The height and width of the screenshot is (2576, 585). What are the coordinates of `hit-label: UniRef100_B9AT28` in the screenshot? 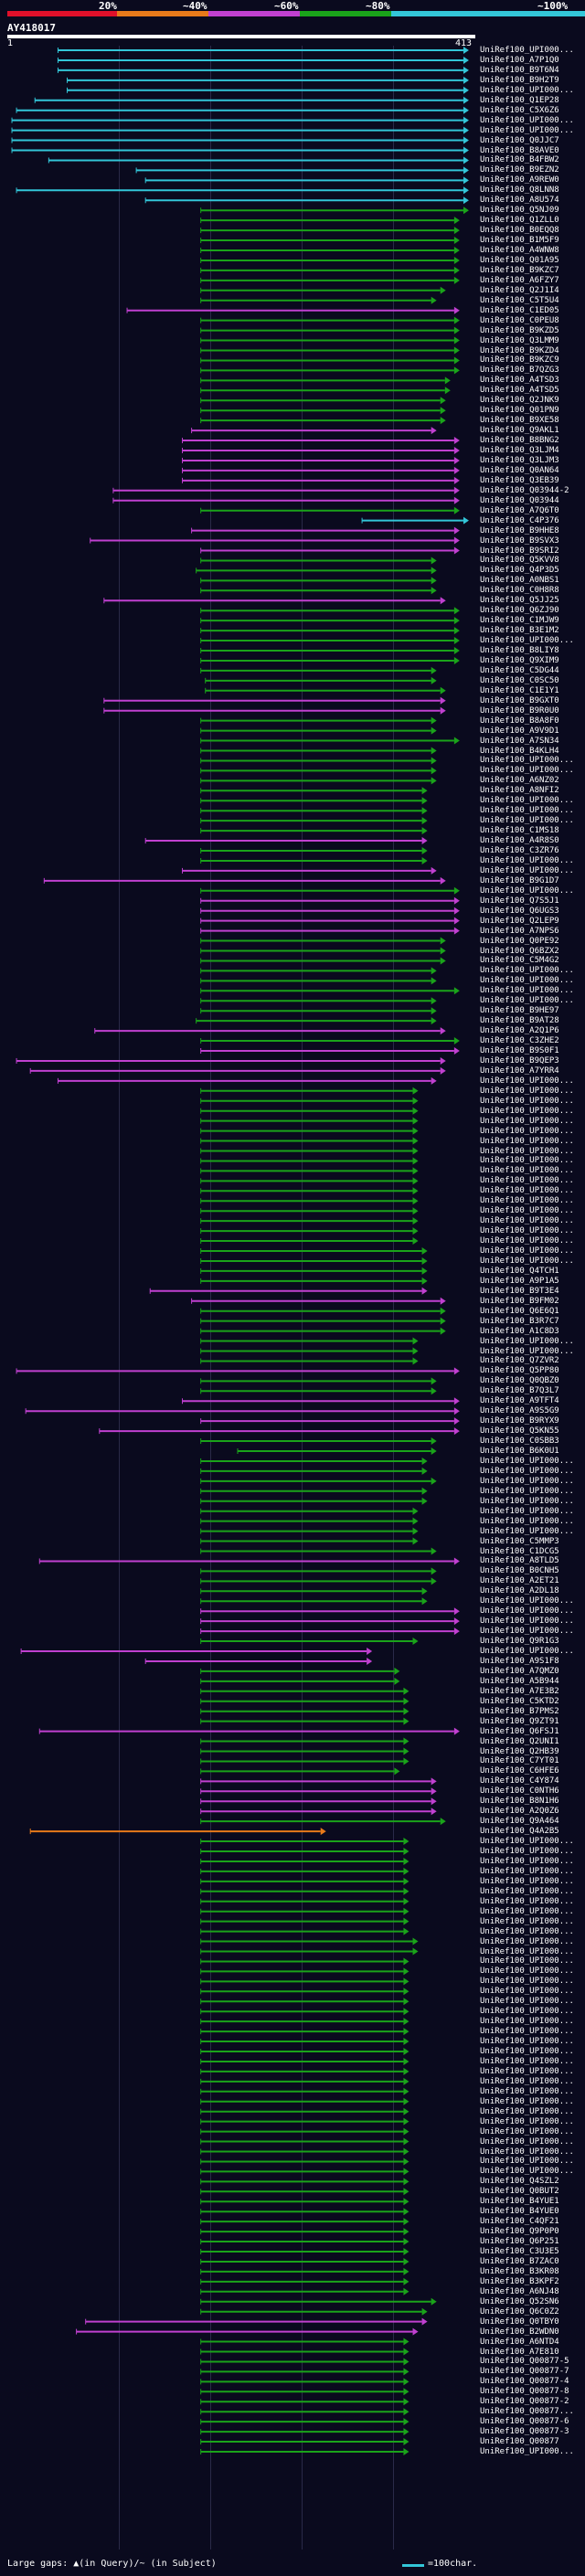 It's located at (519, 1021).